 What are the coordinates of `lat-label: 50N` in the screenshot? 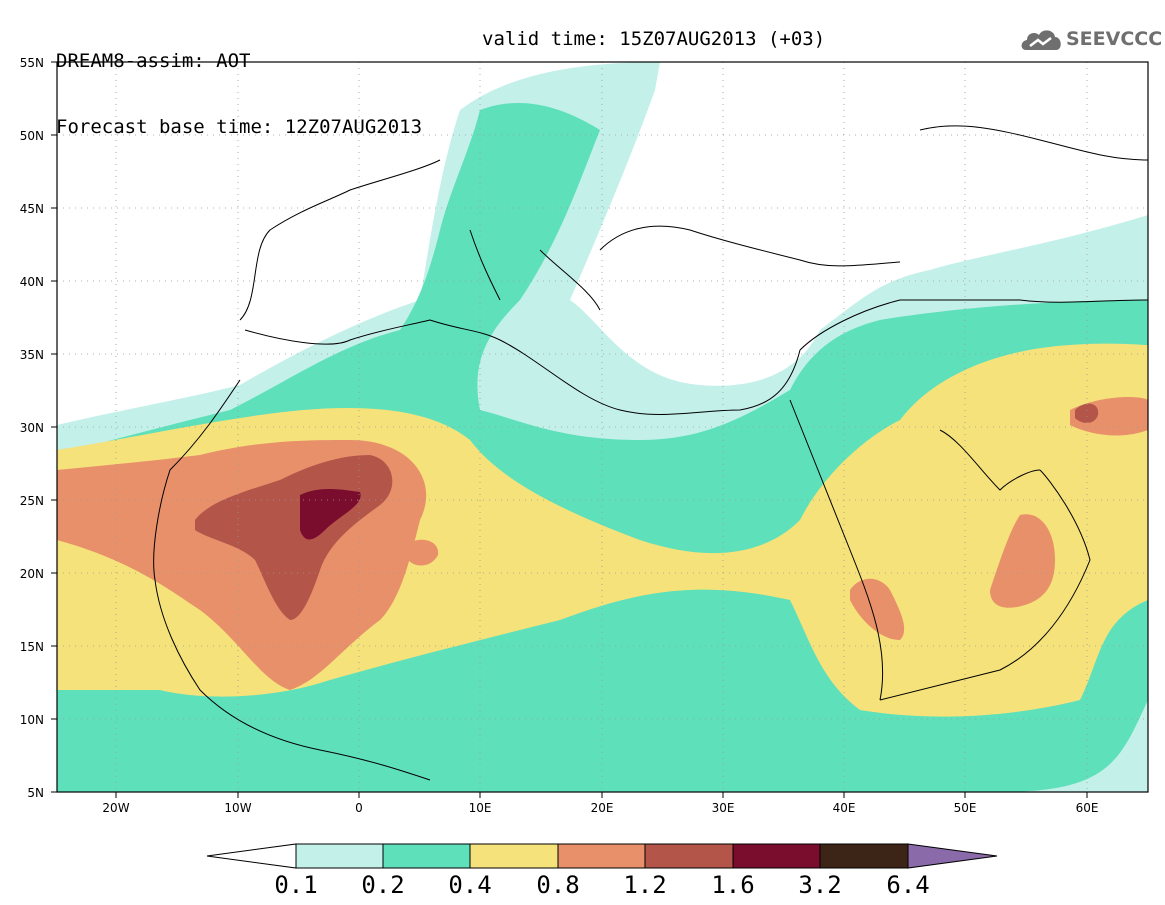 It's located at (32, 136).